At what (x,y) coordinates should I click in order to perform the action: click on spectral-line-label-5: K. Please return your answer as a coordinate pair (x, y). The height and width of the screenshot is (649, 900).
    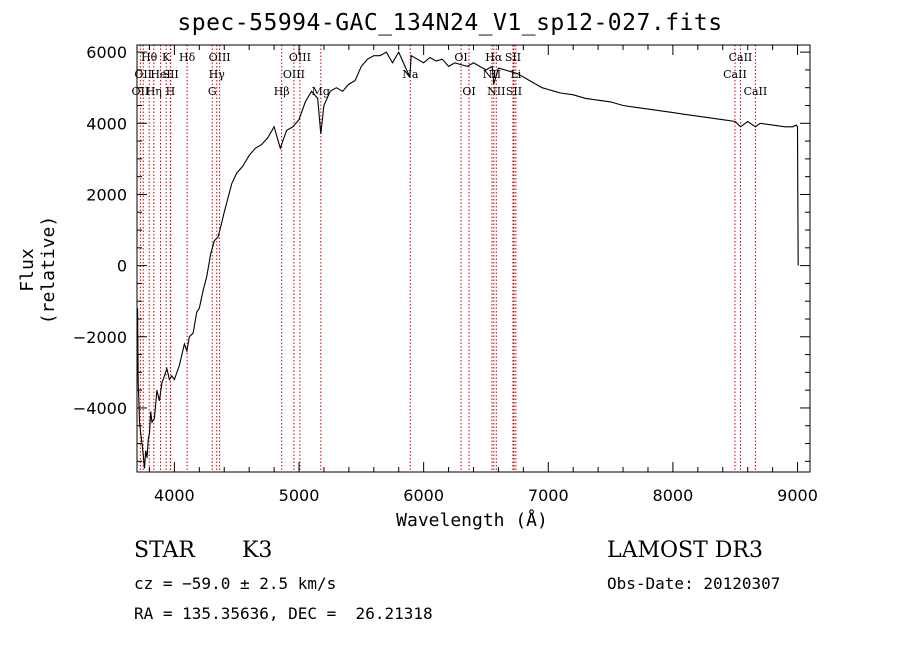
    Looking at the image, I should click on (166, 57).